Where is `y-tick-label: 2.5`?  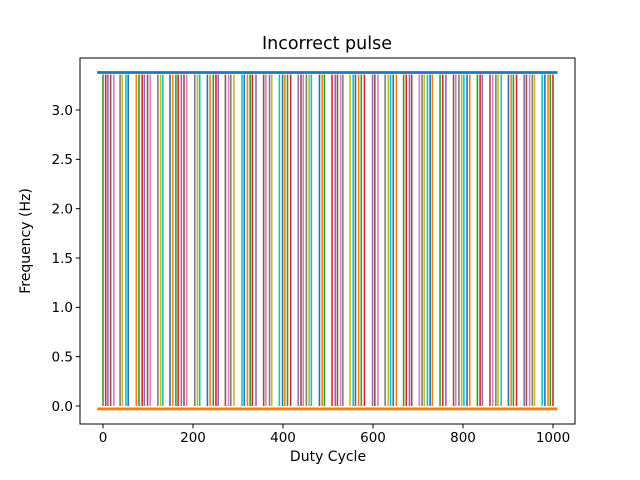
y-tick-label: 2.5 is located at coordinates (62, 160).